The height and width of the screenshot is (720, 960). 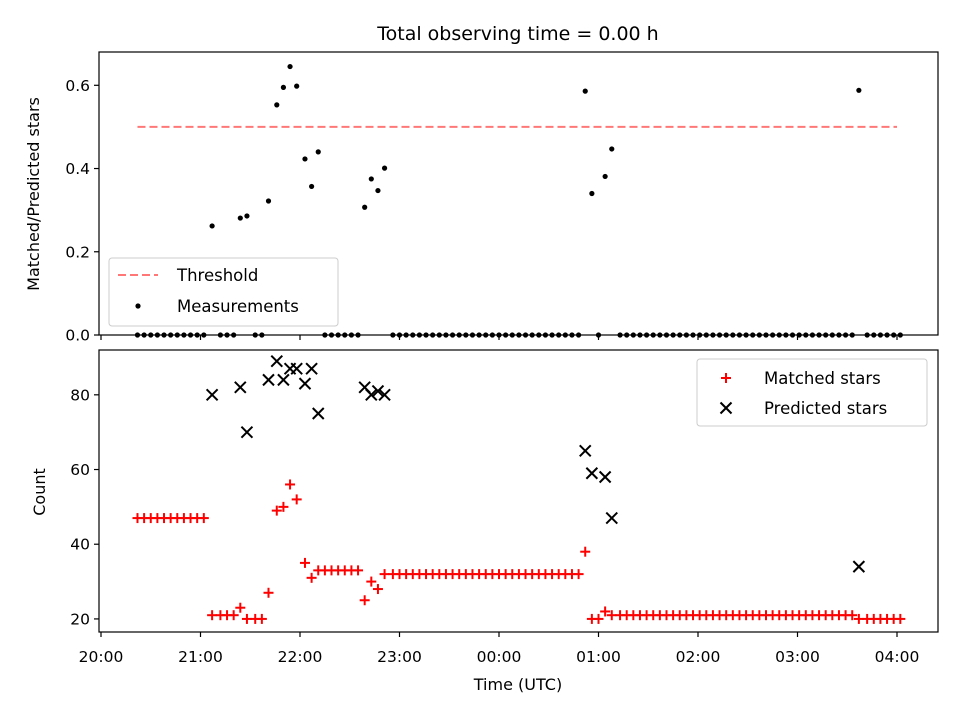 I want to click on bottom-y-tick-label-0: 20, so click(x=80, y=619).